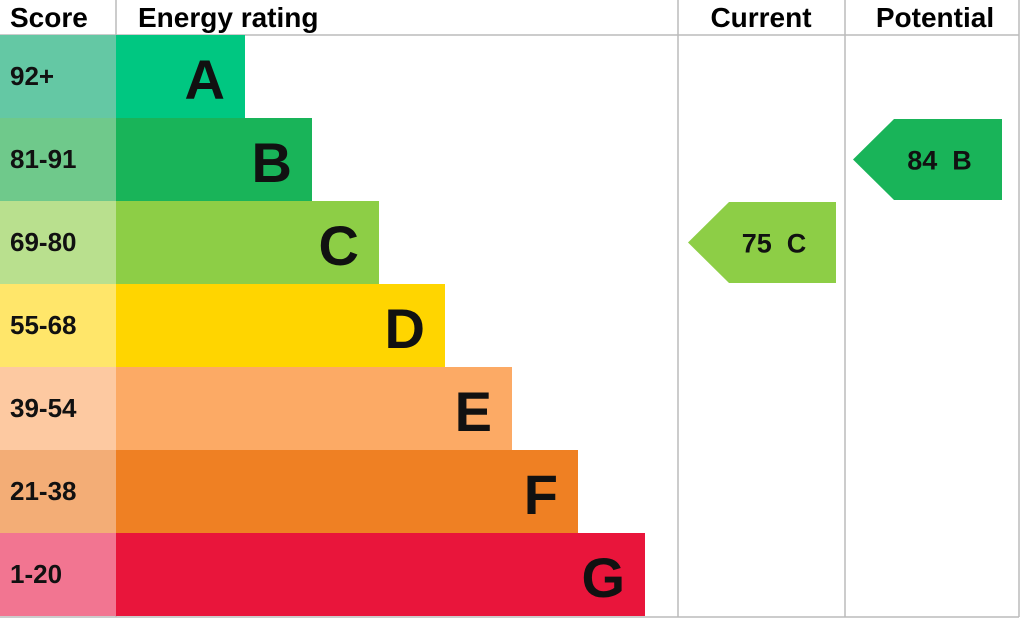  Describe the element at coordinates (58, 76) in the screenshot. I see `score-cell-A` at that location.